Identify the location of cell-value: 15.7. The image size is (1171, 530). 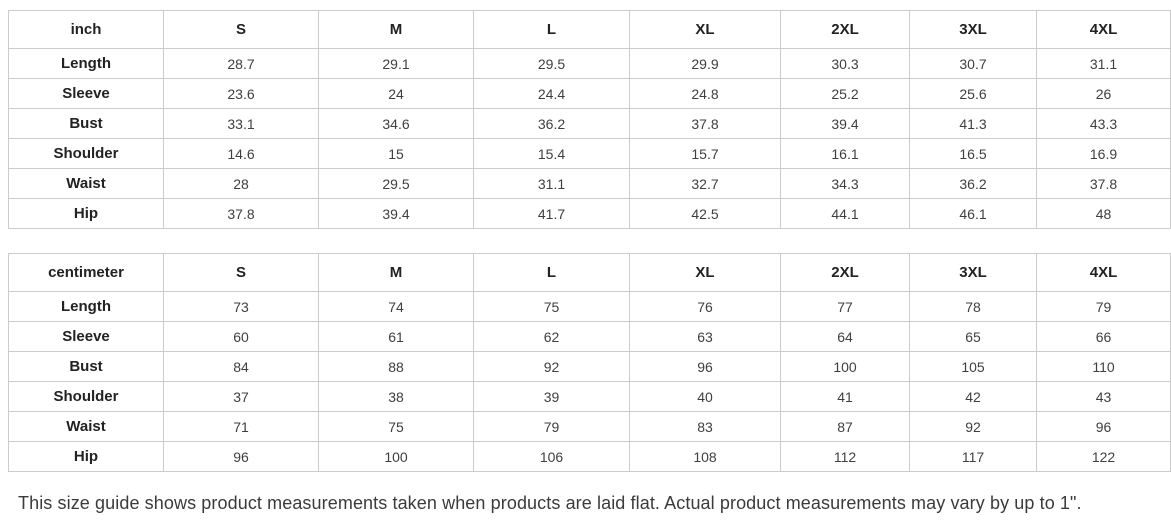
(705, 153).